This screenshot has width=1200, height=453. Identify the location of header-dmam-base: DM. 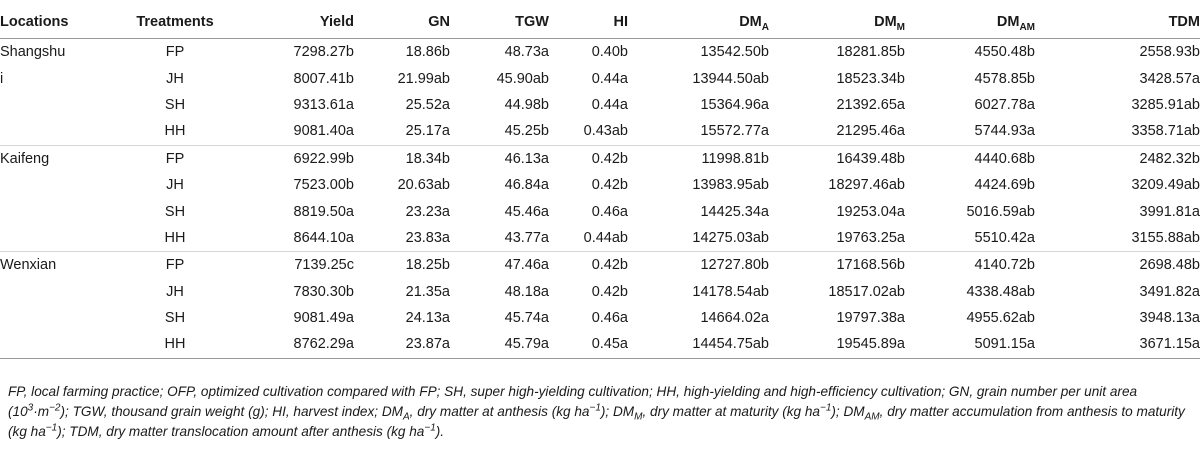
(1008, 22).